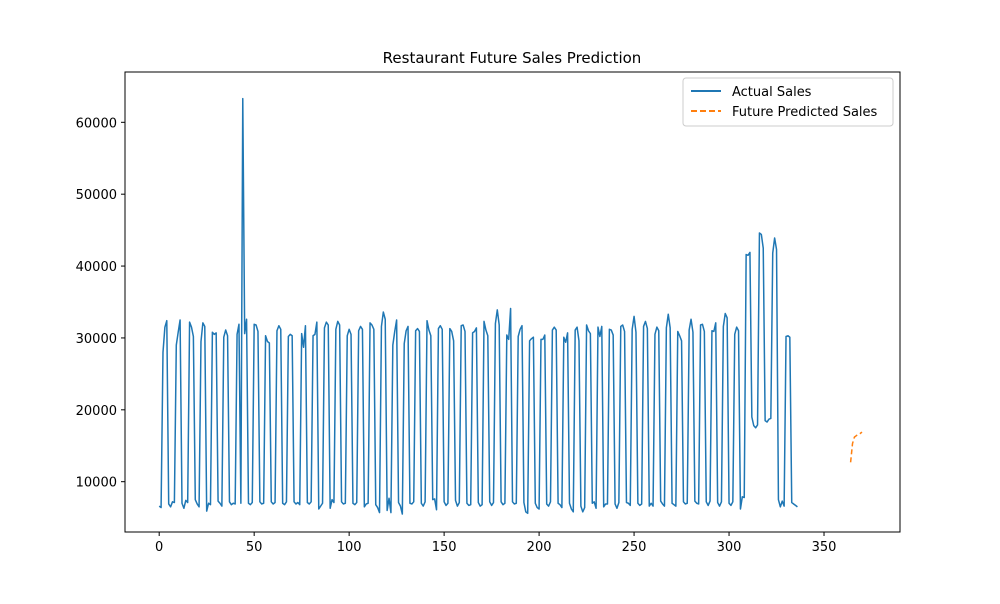  Describe the element at coordinates (159, 547) in the screenshot. I see `x-tick-label: 0` at that location.